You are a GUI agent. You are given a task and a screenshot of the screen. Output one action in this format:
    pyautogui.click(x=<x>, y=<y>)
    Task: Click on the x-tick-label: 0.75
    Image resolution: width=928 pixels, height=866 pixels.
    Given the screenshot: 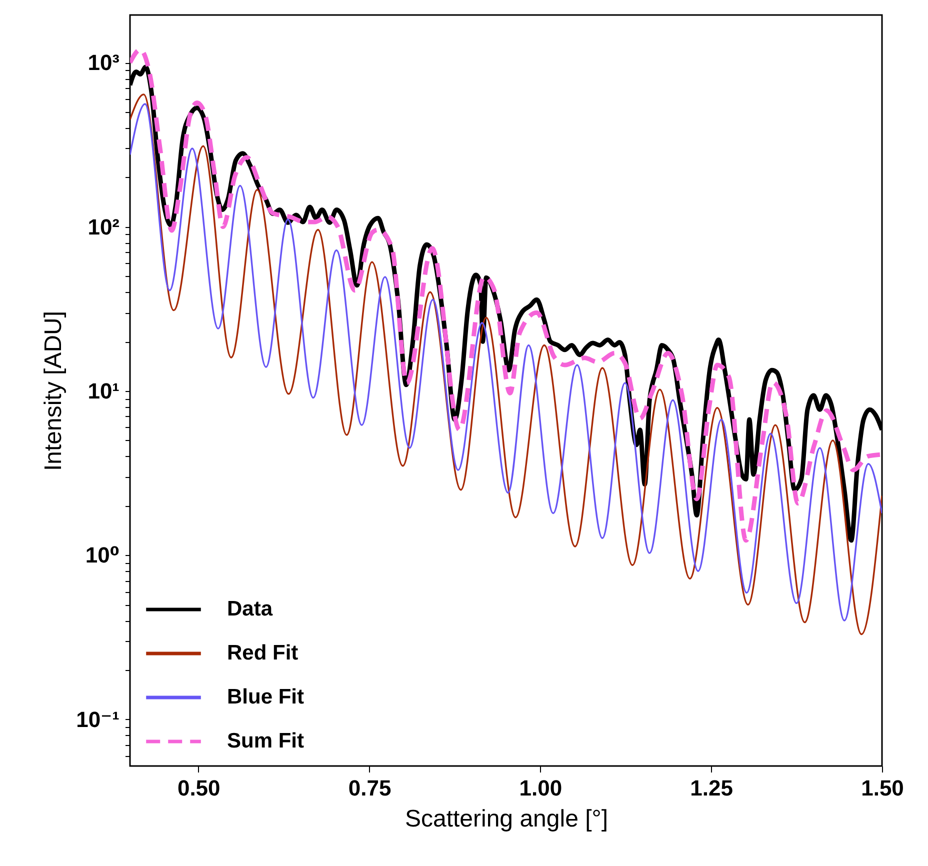 What is the action you would take?
    pyautogui.click(x=370, y=788)
    